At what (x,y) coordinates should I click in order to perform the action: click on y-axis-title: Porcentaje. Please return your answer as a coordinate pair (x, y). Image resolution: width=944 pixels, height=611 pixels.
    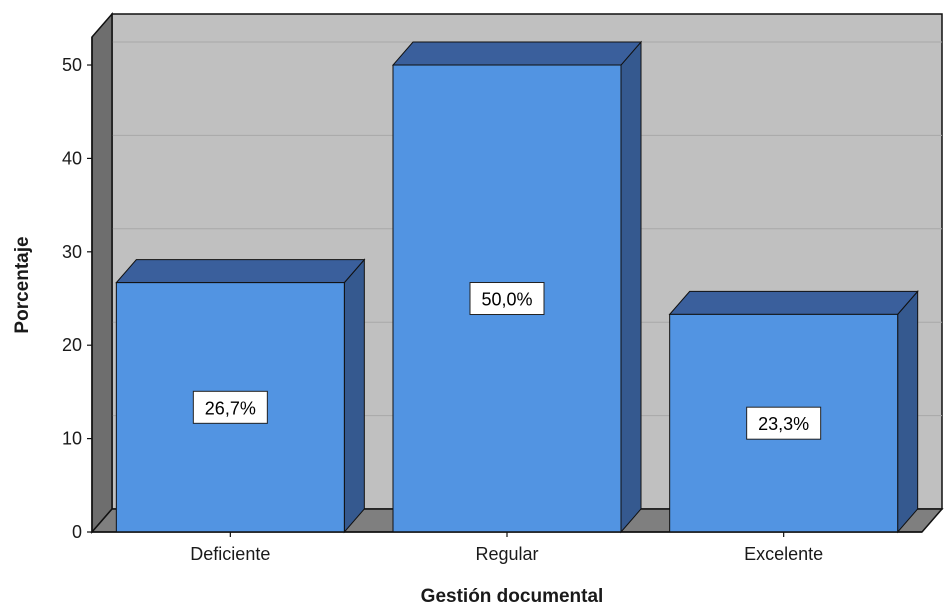
    Looking at the image, I should click on (22, 284).